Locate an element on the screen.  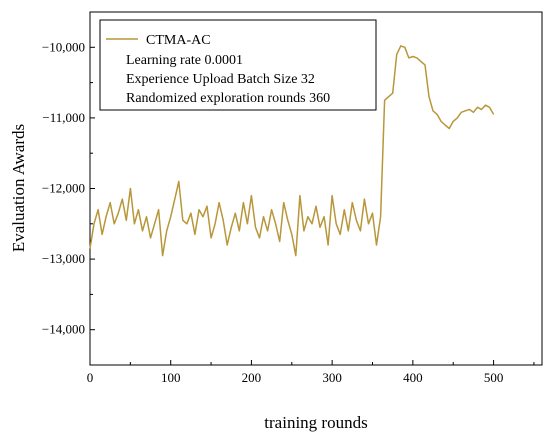
y-axis: −14,000 −13,000 −12,000 −11,000 −10,000 is located at coordinates (68, 188).